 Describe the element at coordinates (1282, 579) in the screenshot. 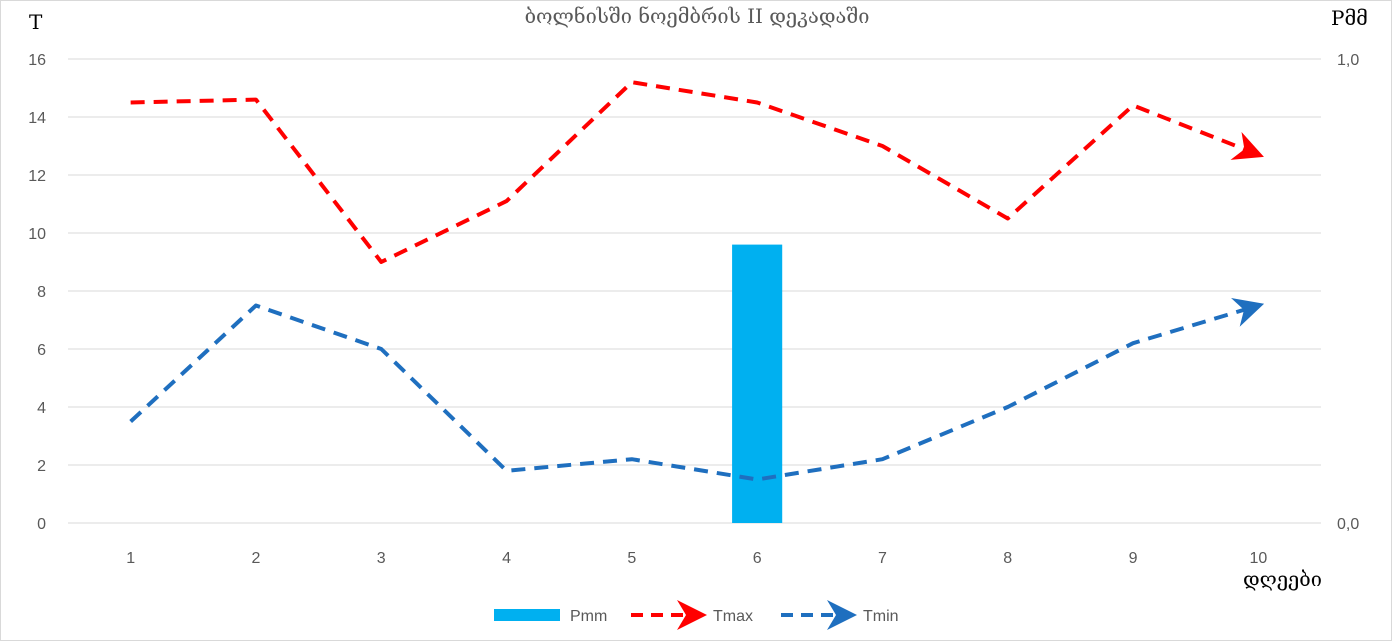

I see `x-axis-label: დღეები` at that location.